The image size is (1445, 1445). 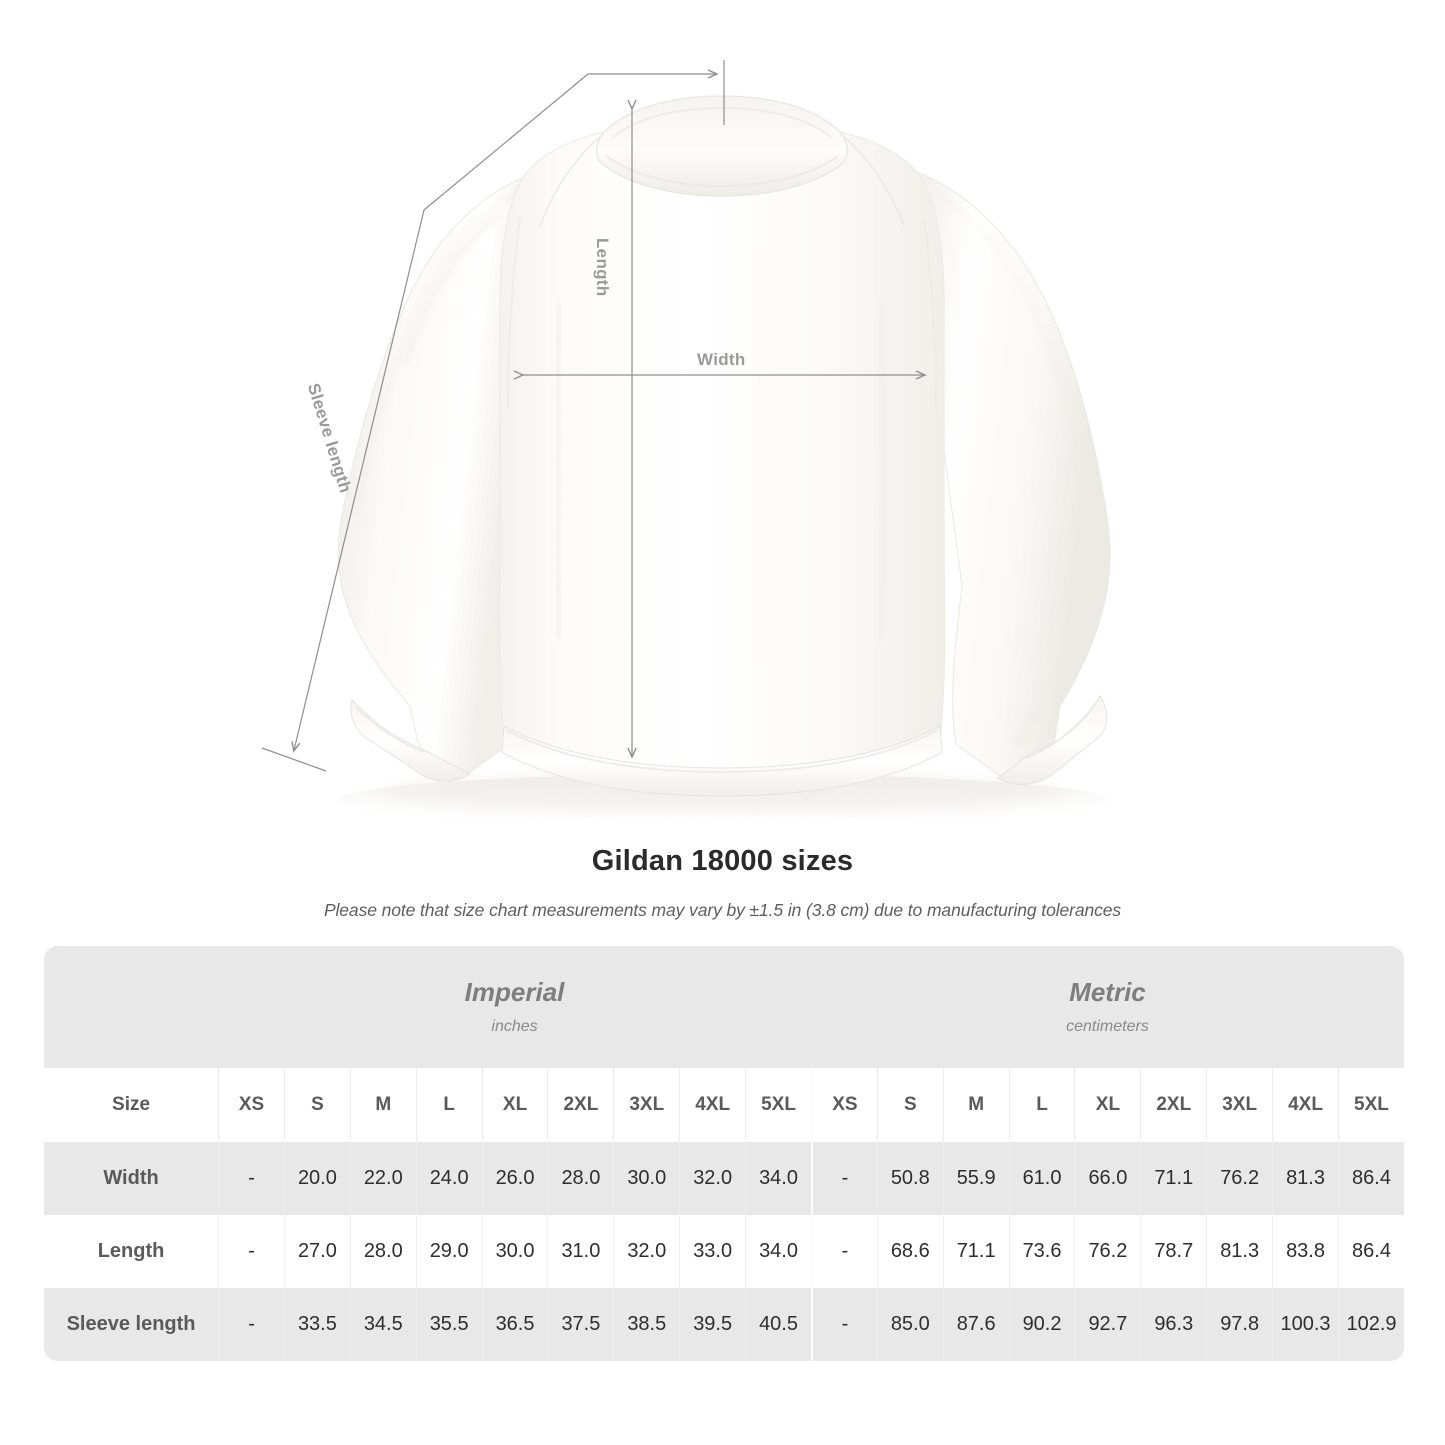 I want to click on cell-imperial-s: 20.0, so click(x=316, y=1178).